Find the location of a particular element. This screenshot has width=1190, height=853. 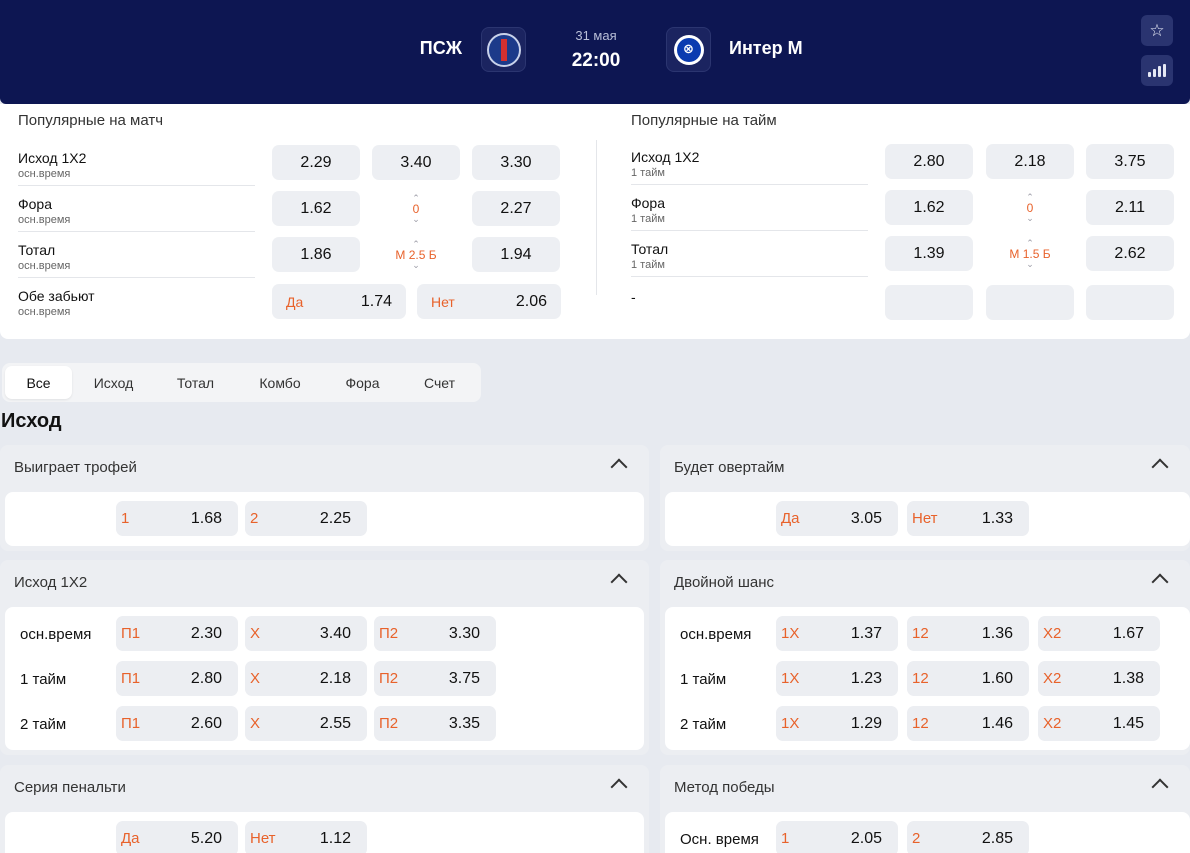

odd-button: 1 2.05 is located at coordinates (837, 837).